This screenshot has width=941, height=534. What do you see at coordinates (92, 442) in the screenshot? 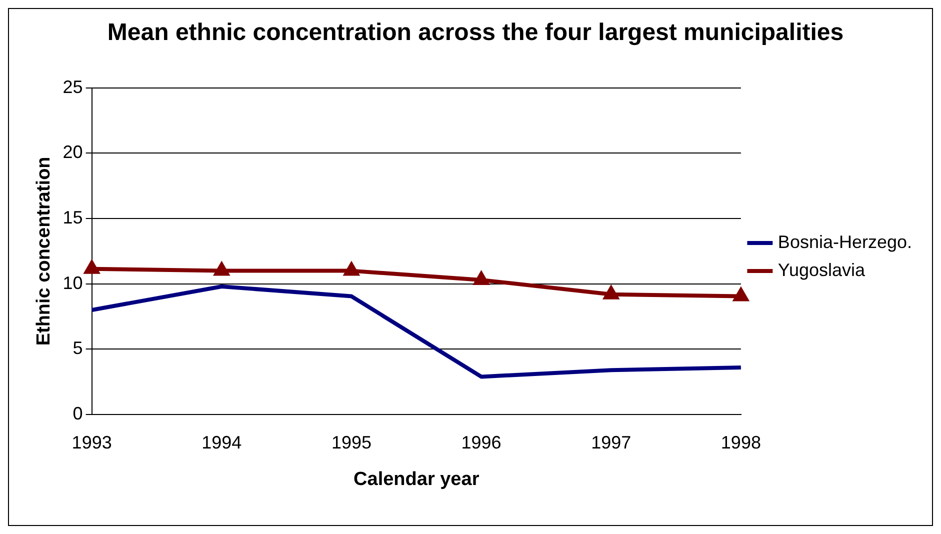
I see `x-tick-label: 1993` at bounding box center [92, 442].